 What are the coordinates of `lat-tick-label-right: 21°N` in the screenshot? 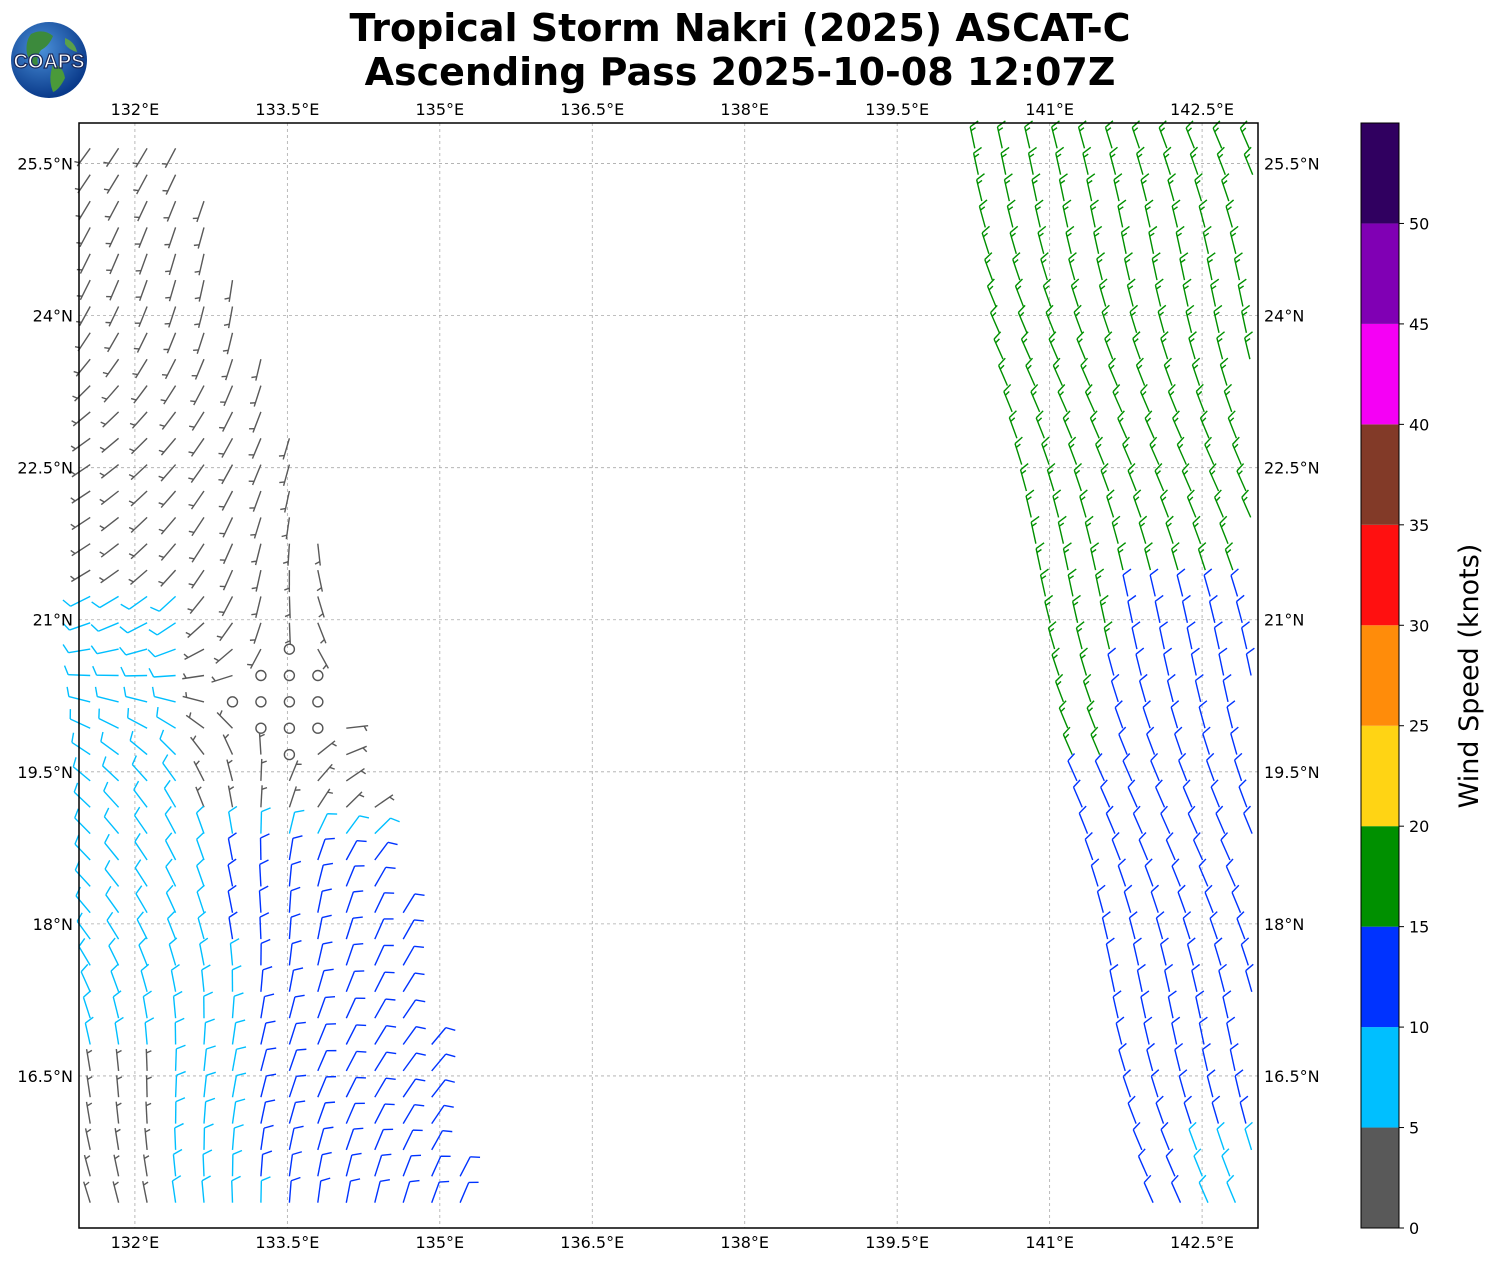 It's located at (1284, 620).